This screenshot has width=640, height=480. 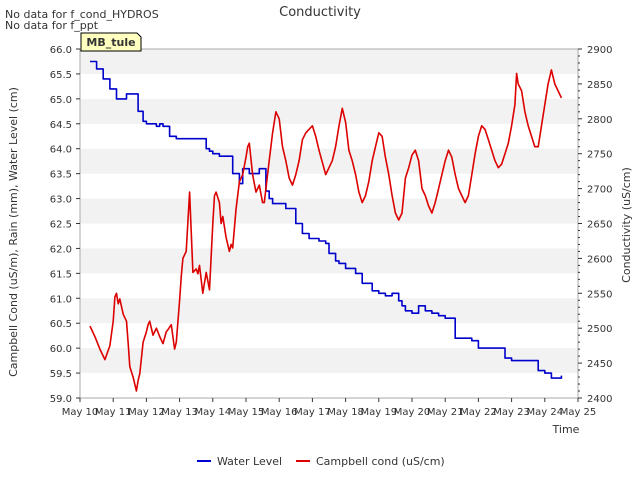 I want to click on left-tick-label: 66.0, so click(x=61, y=50).